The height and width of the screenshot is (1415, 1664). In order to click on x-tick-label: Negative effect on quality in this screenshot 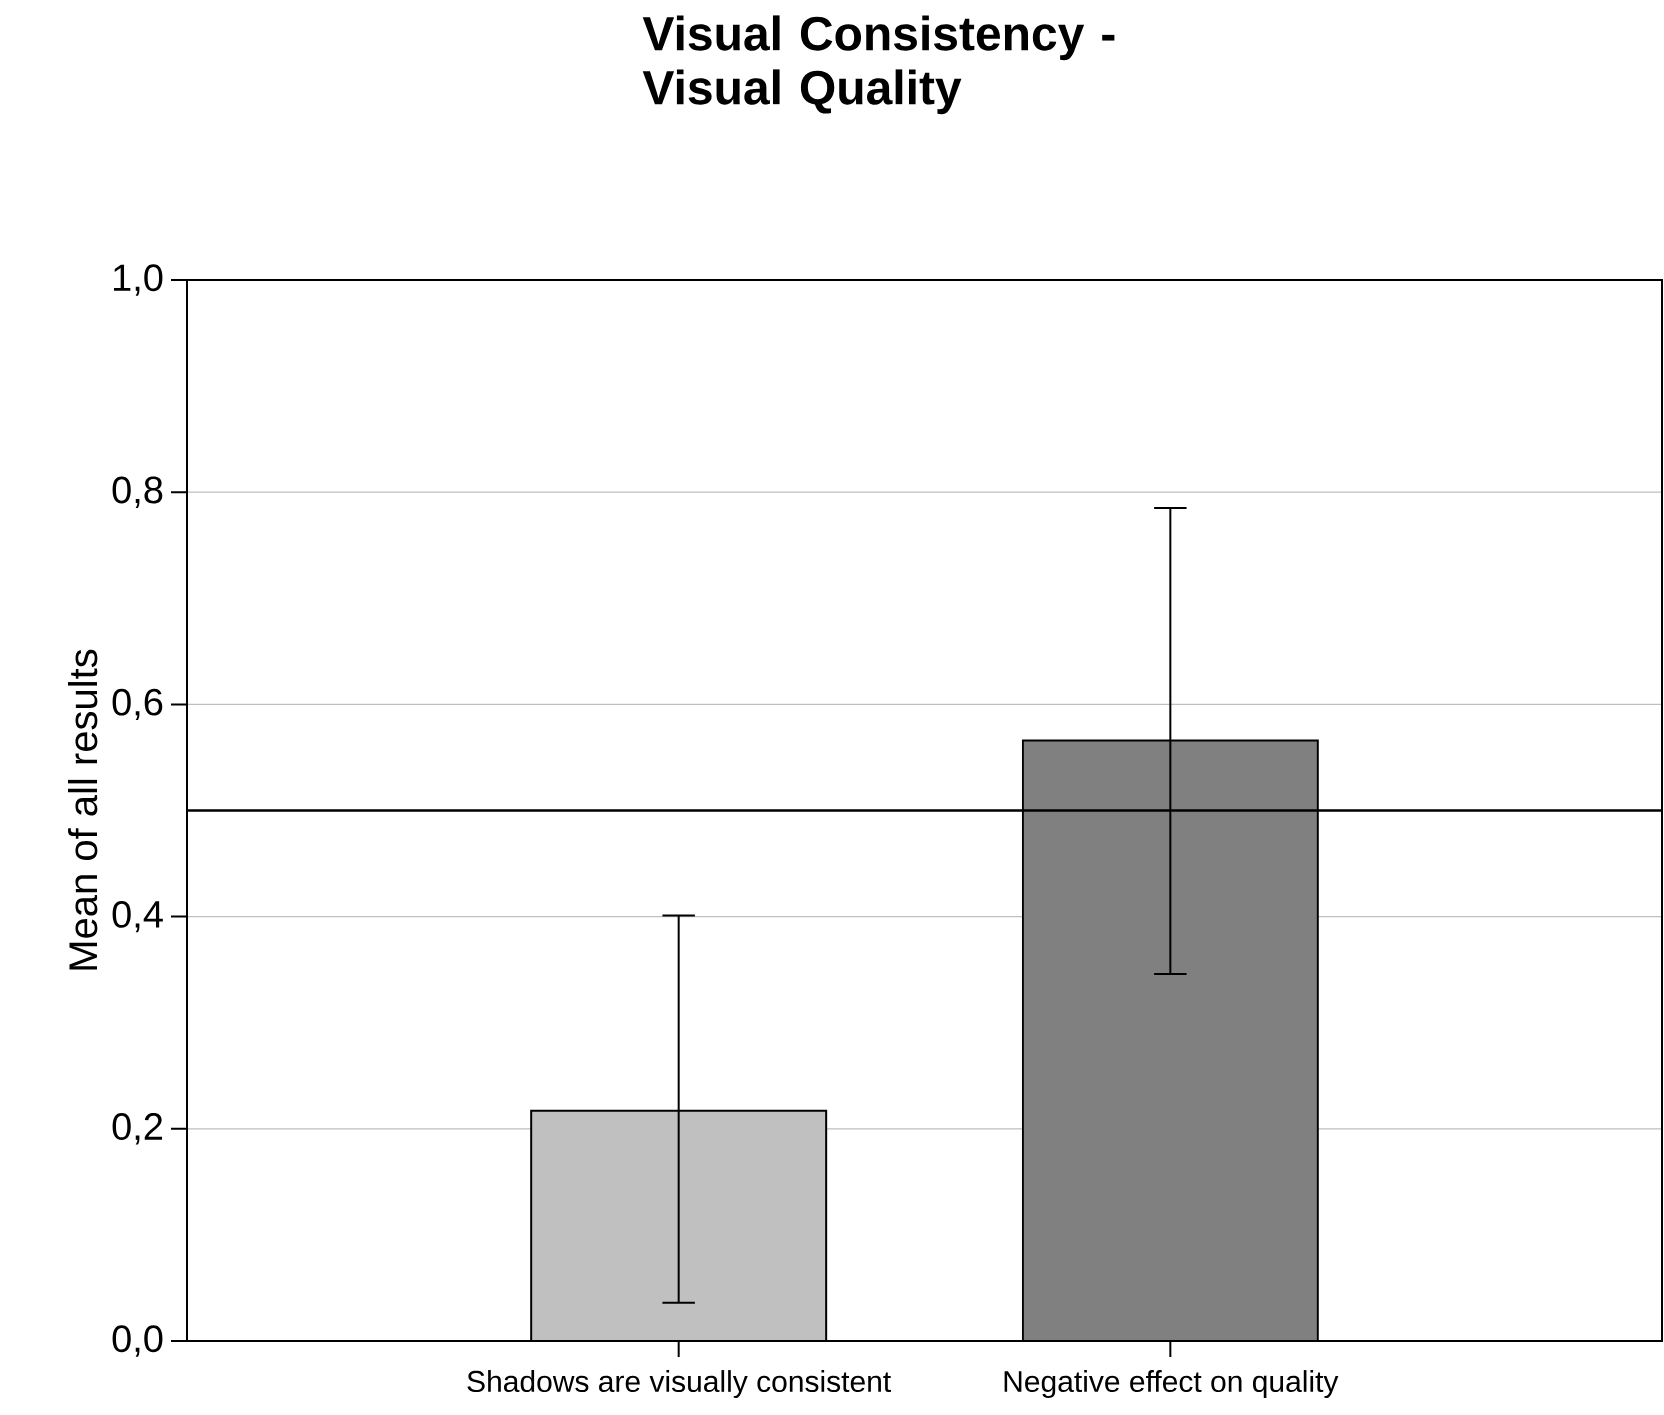, I will do `click(1171, 1384)`.